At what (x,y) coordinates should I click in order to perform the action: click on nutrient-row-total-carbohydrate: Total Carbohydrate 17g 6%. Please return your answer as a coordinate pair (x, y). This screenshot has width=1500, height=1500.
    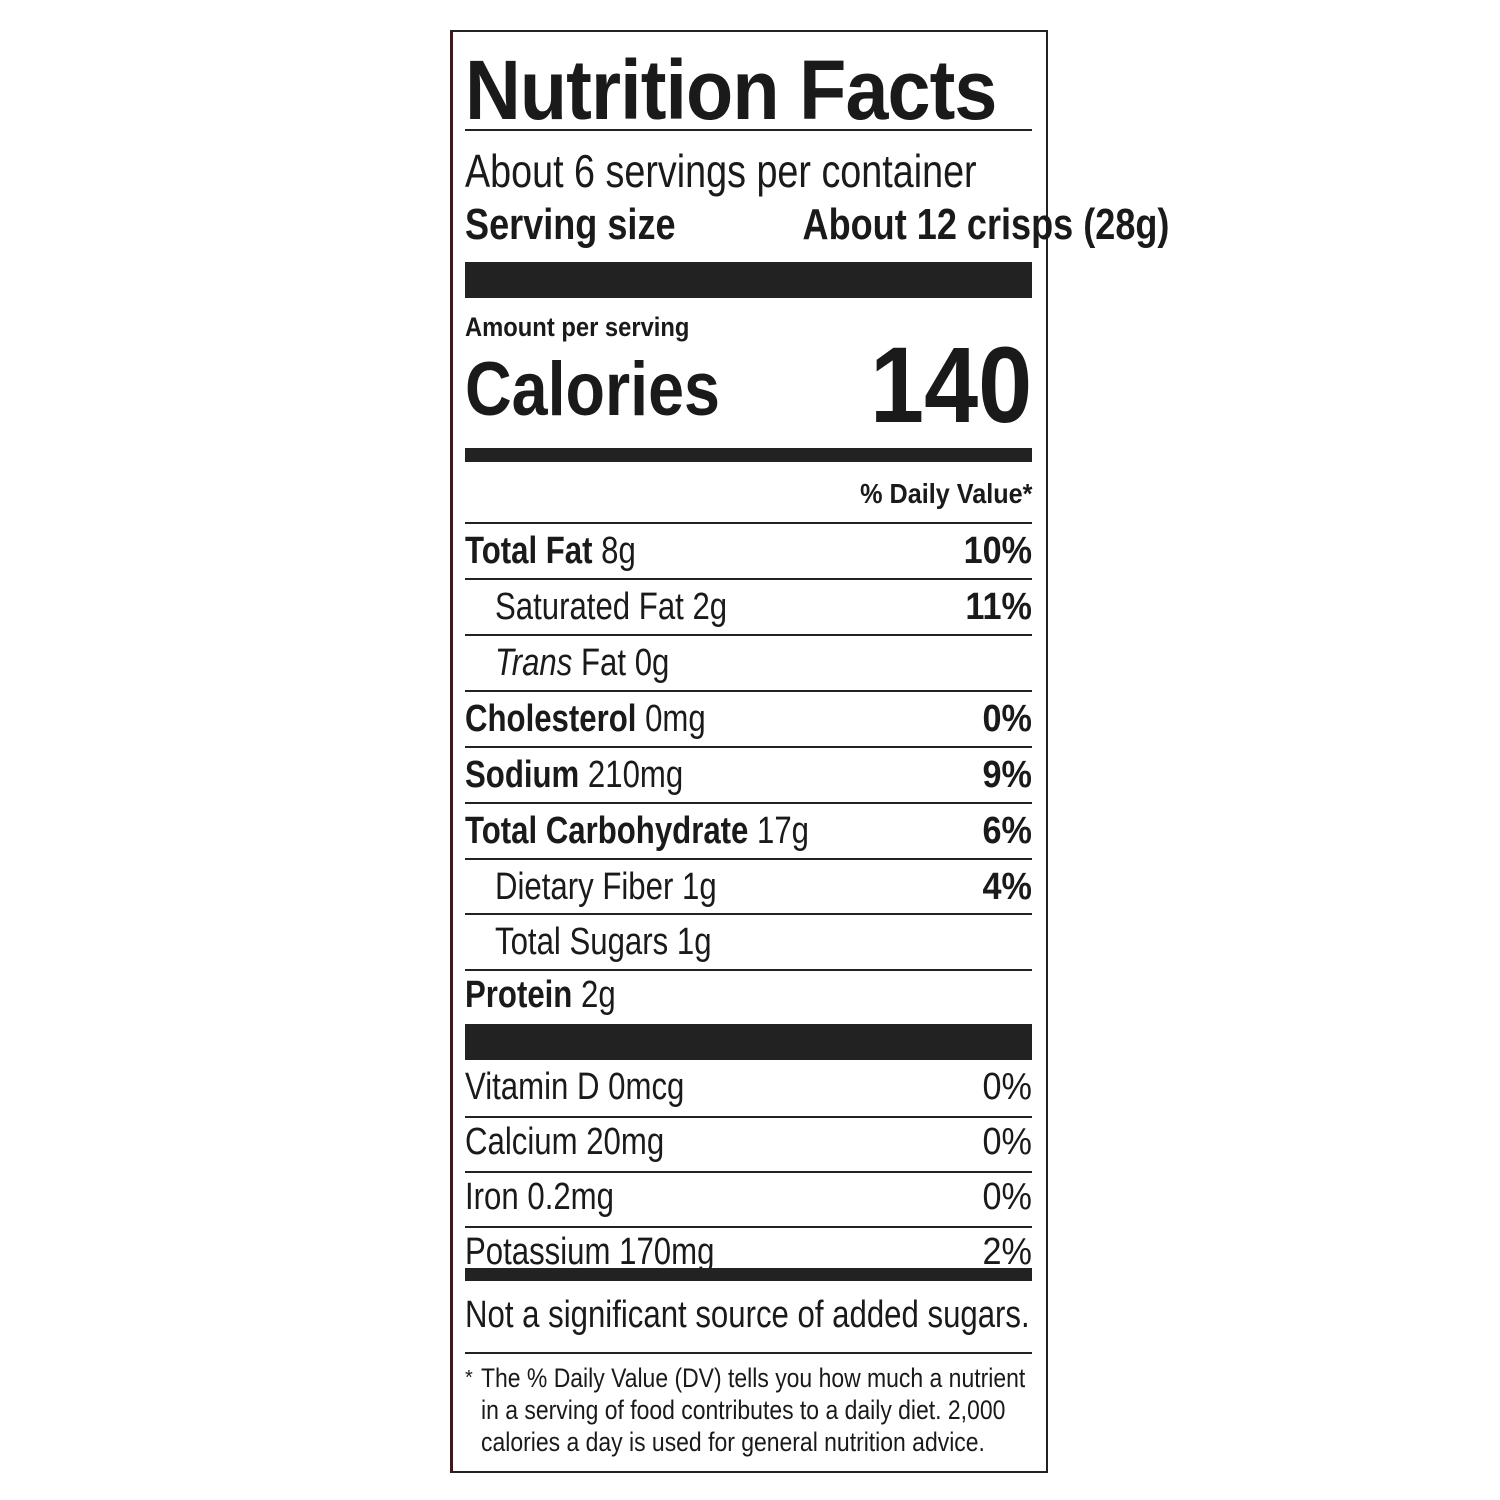
    Looking at the image, I should click on (748, 831).